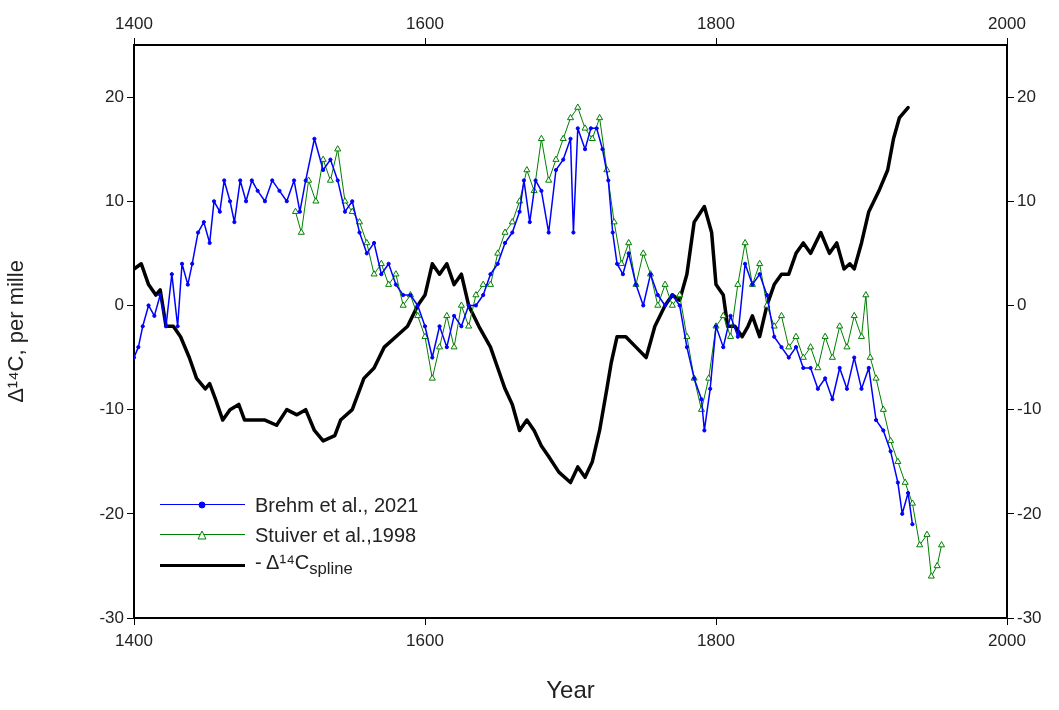 The image size is (1059, 710). Describe the element at coordinates (1029, 513) in the screenshot. I see `y2-tick-label: -20` at that location.